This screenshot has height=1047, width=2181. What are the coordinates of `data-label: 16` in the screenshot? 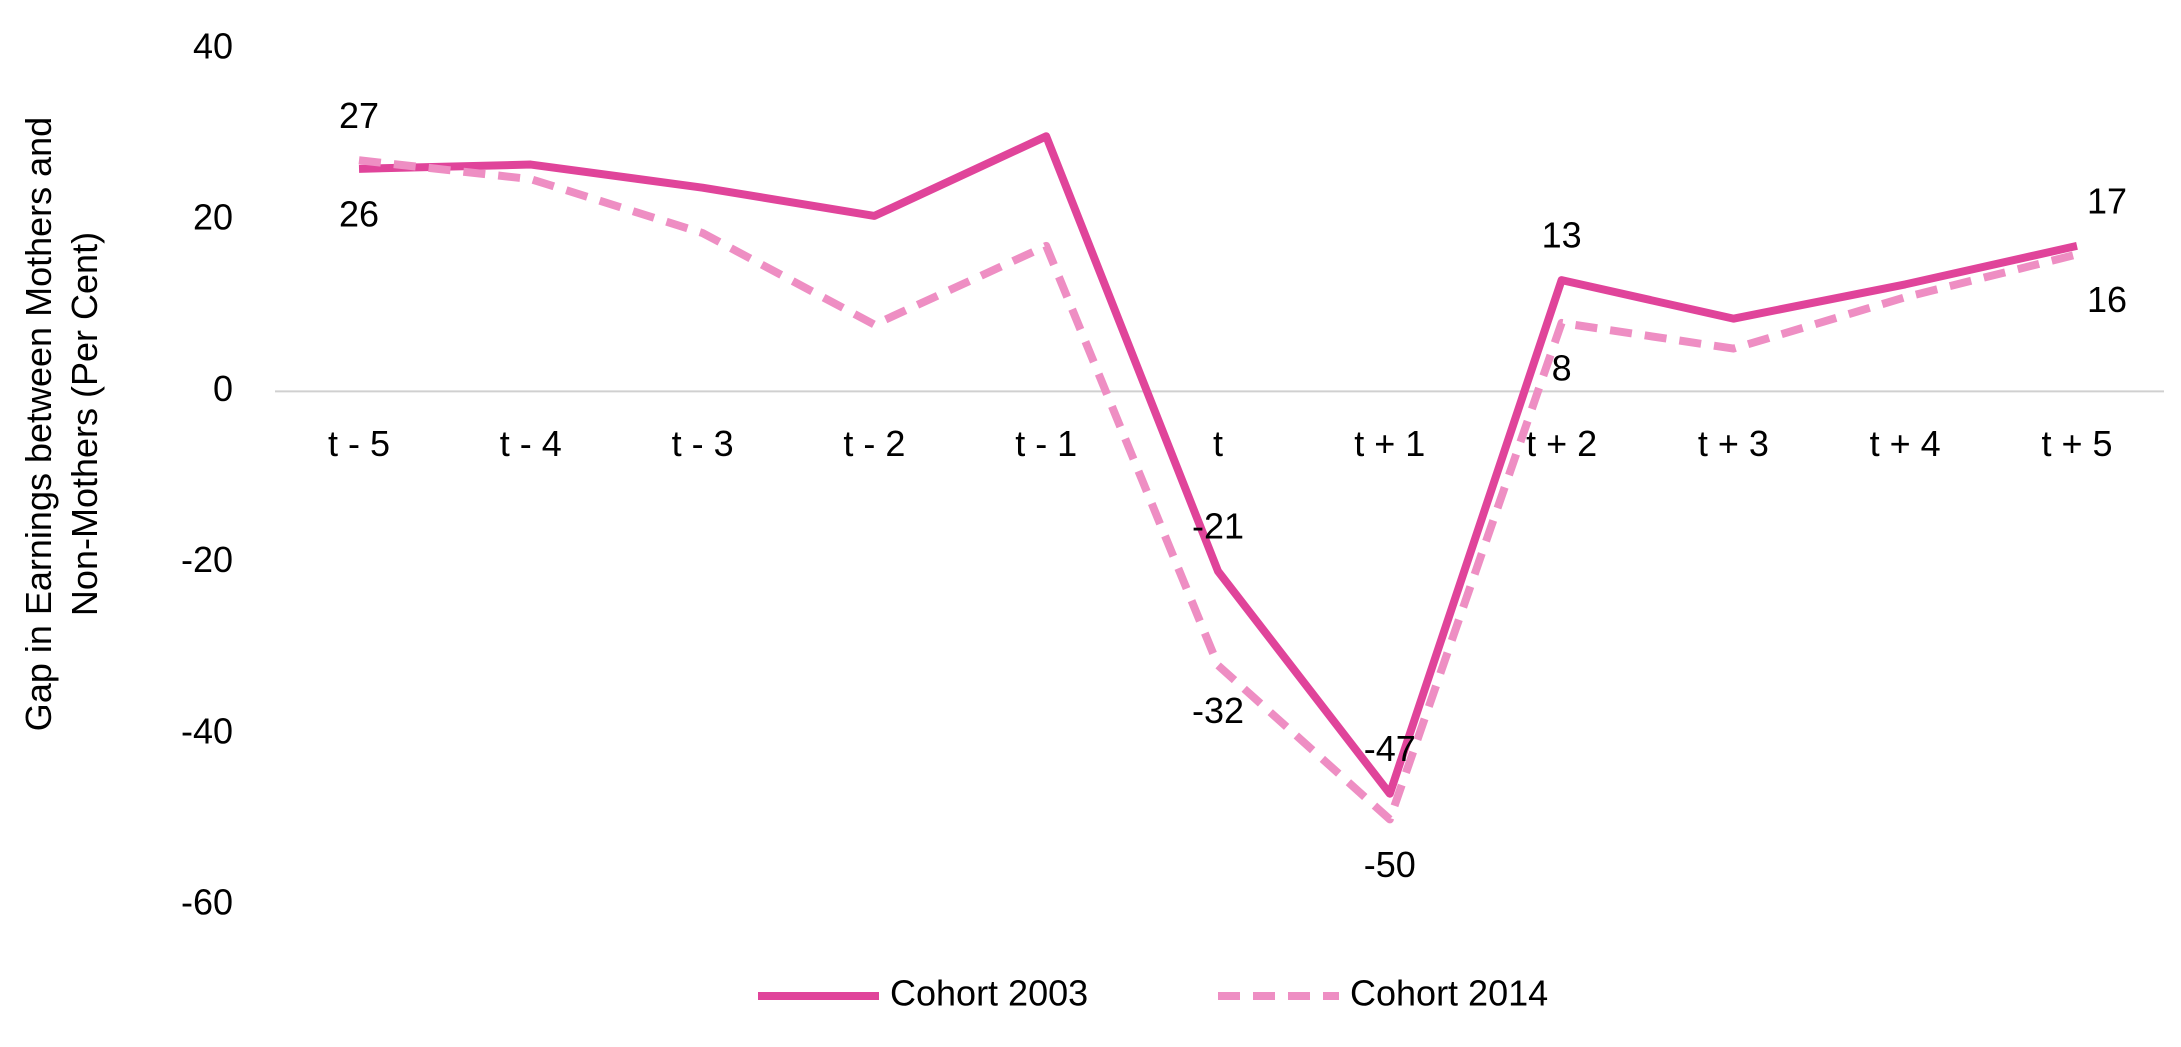 It's located at (2107, 299).